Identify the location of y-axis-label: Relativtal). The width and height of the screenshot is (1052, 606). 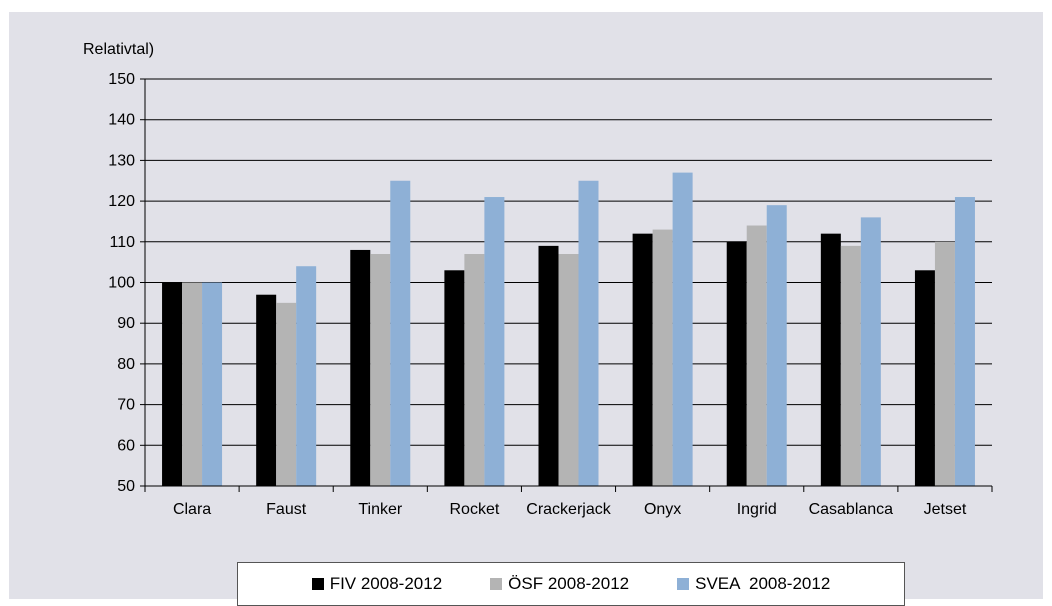
(118, 49).